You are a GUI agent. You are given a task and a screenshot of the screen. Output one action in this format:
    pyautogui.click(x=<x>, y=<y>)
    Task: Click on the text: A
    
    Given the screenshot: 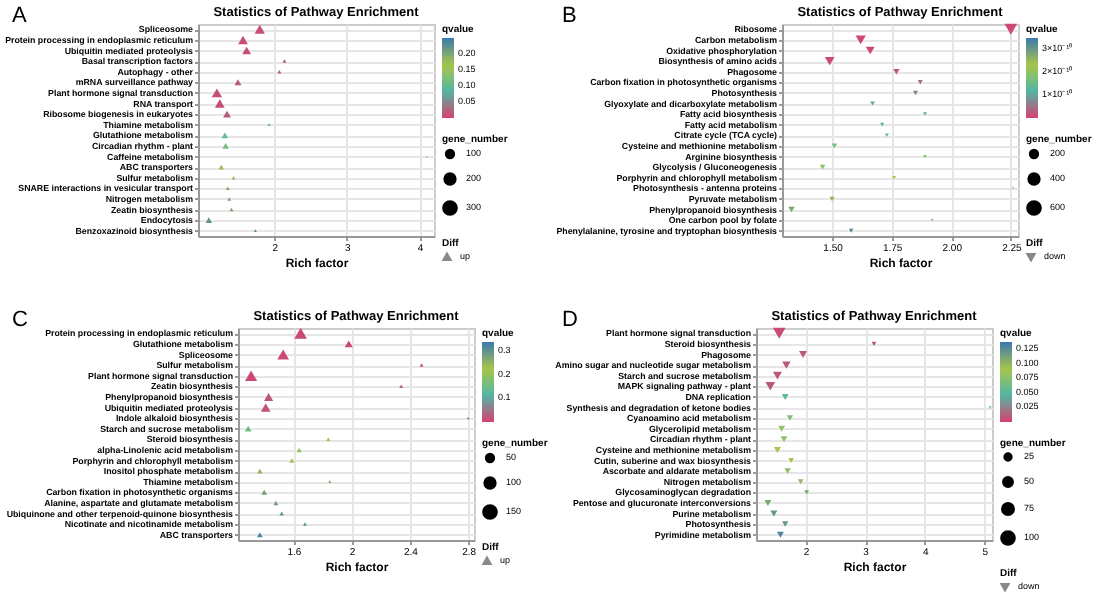 What is the action you would take?
    pyautogui.click(x=19, y=16)
    